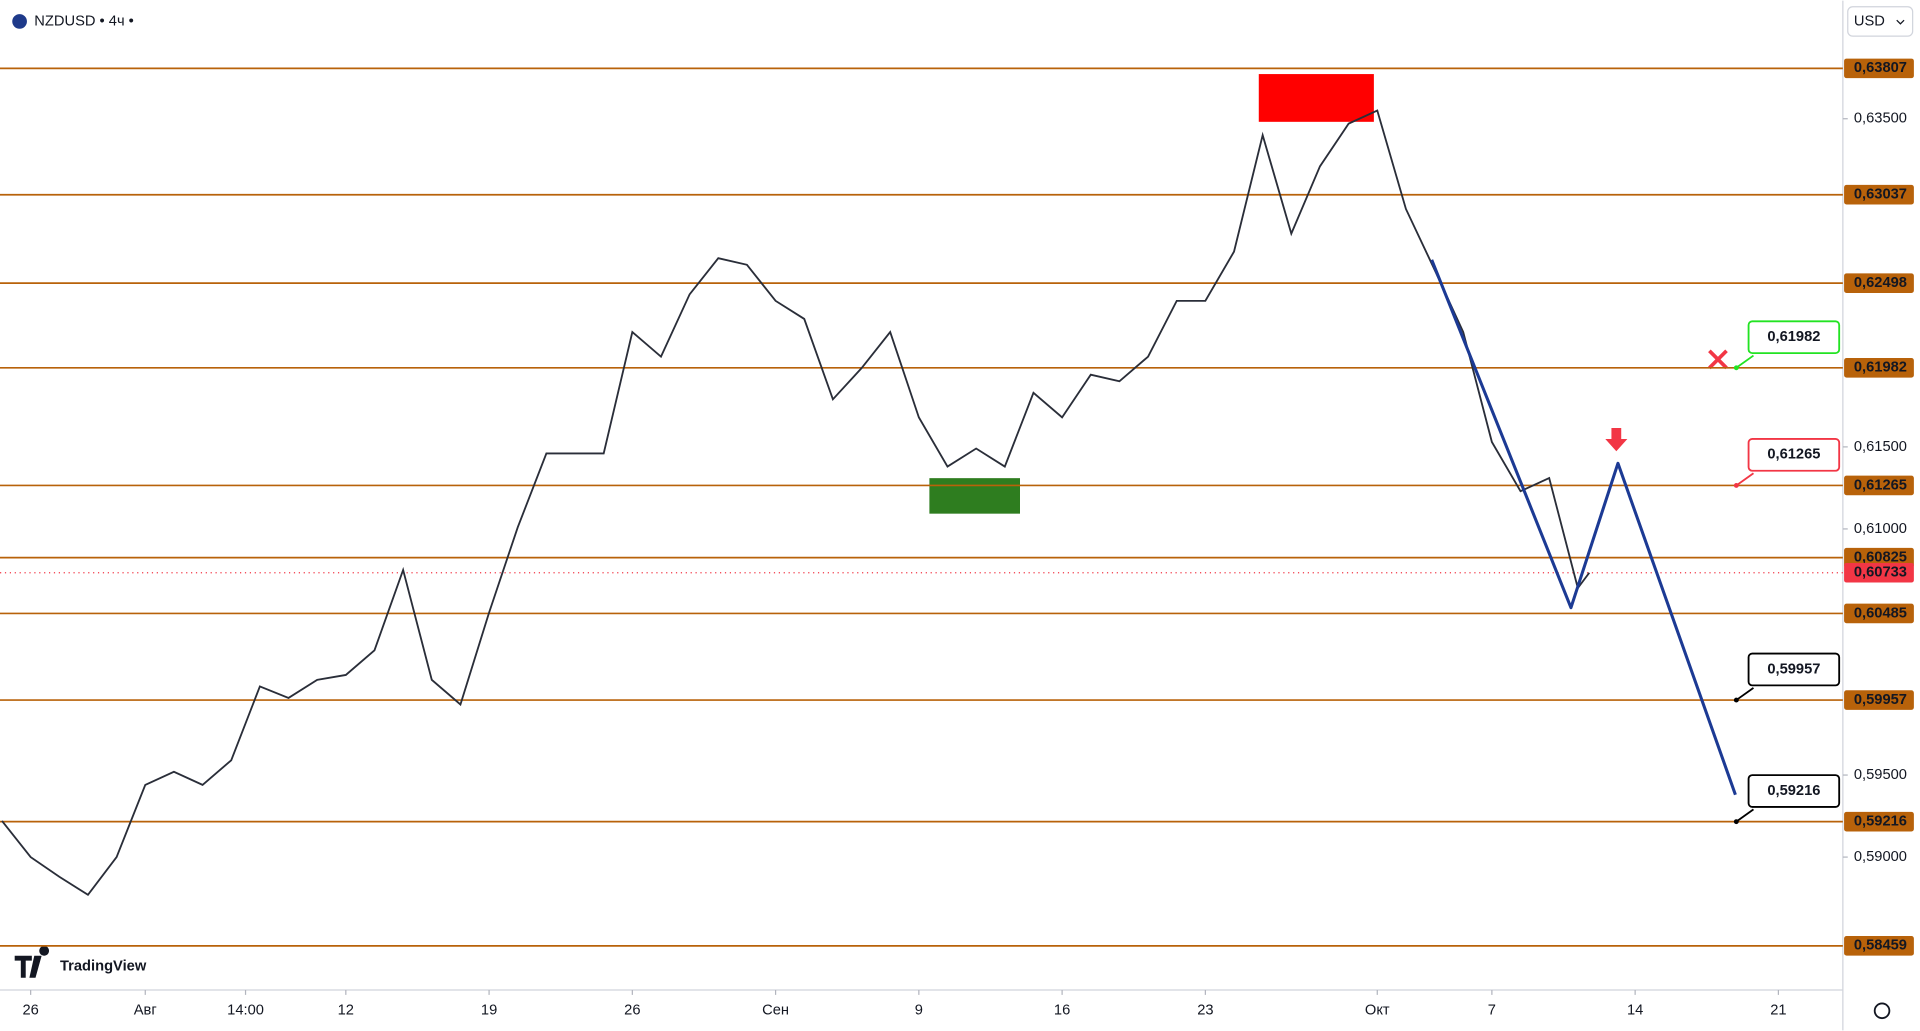 The width and height of the screenshot is (1920, 1031). Describe the element at coordinates (775, 1011) in the screenshot. I see `x-tick-label: Сен` at that location.